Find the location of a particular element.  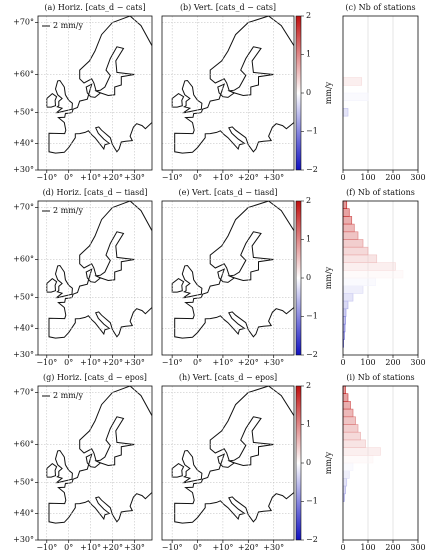

panel-title: (c) Nb of stations is located at coordinates (380, 7).